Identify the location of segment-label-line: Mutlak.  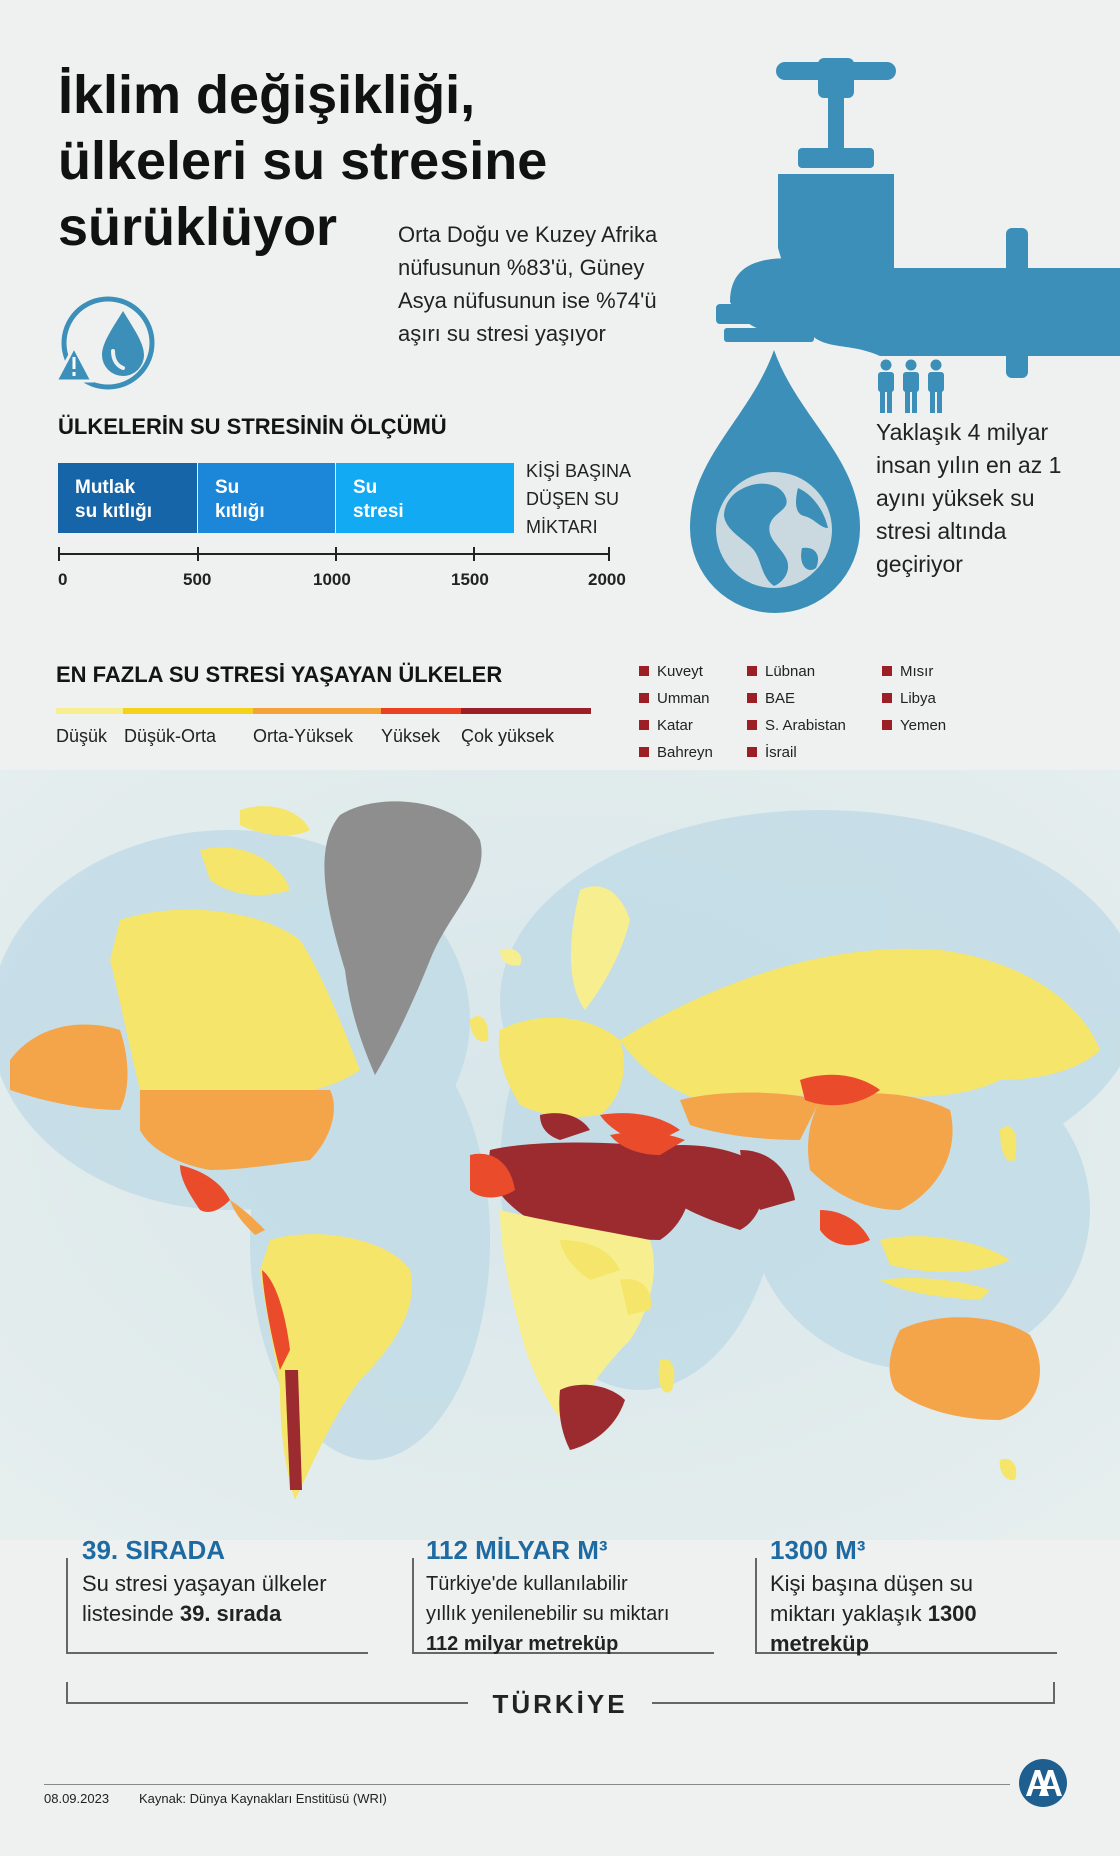
(105, 487).